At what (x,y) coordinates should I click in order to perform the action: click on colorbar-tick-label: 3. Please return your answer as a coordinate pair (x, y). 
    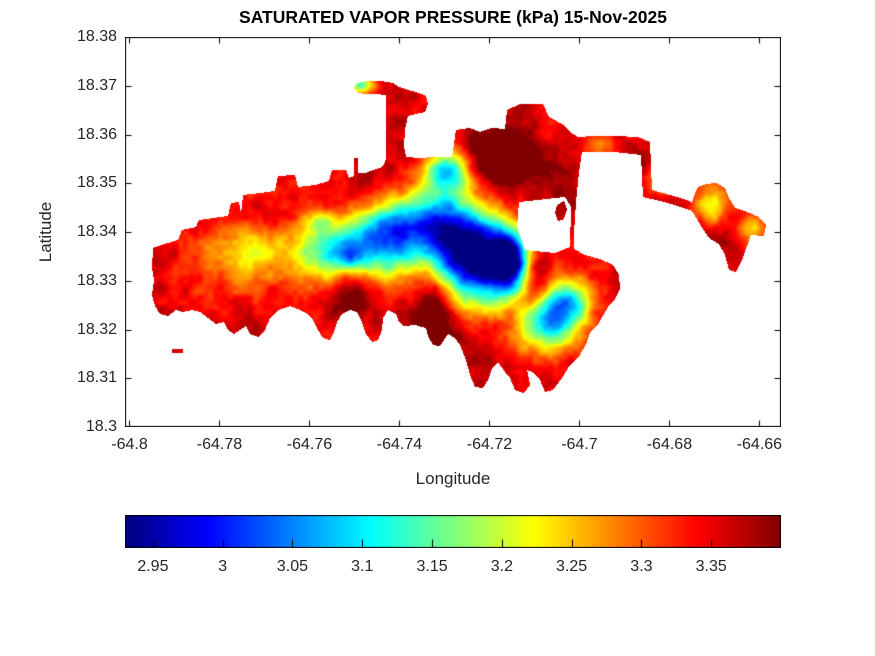
    Looking at the image, I should click on (223, 566).